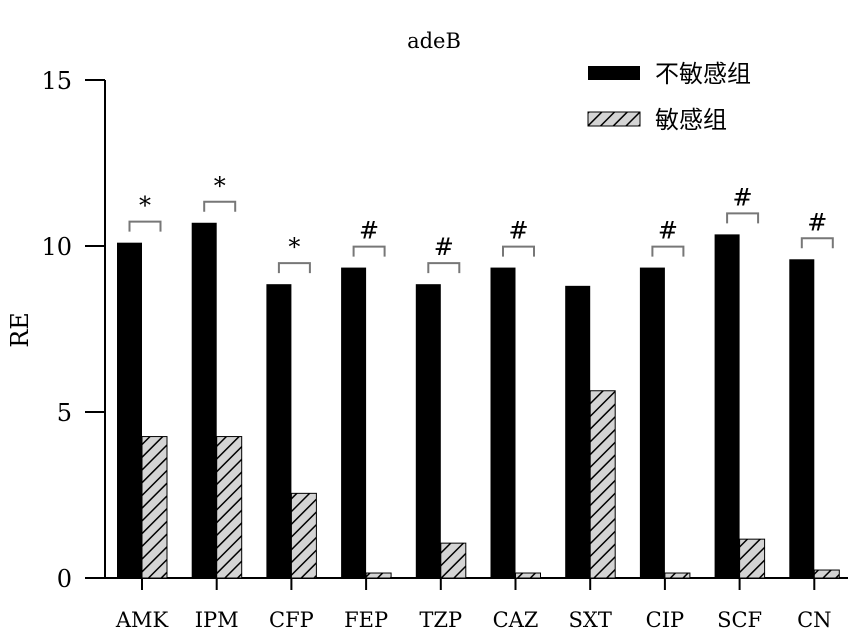 This screenshot has height=637, width=867. What do you see at coordinates (614, 119) in the screenshot?
I see `legend-swatch-sensitive` at bounding box center [614, 119].